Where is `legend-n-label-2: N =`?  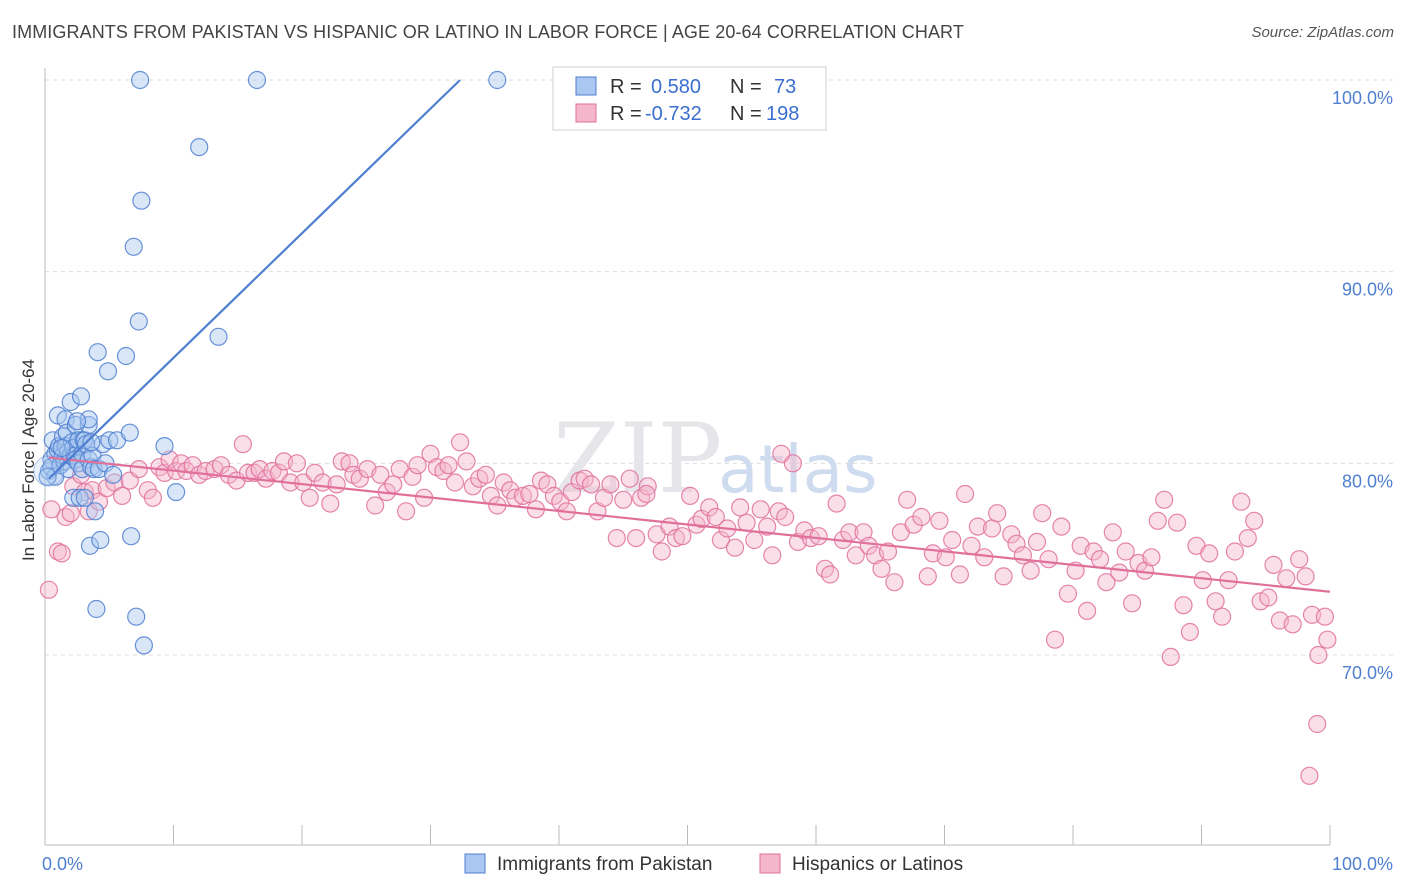 legend-n-label-2: N = is located at coordinates (746, 114).